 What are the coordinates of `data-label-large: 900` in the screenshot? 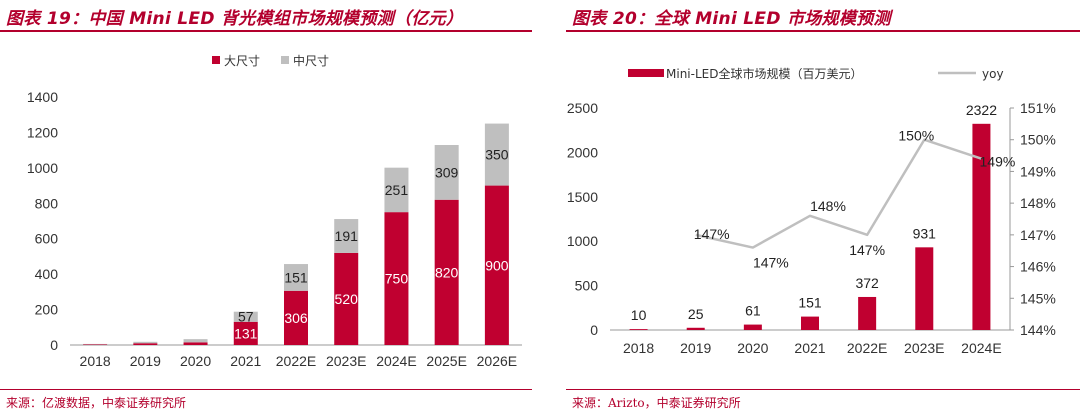 It's located at (497, 265).